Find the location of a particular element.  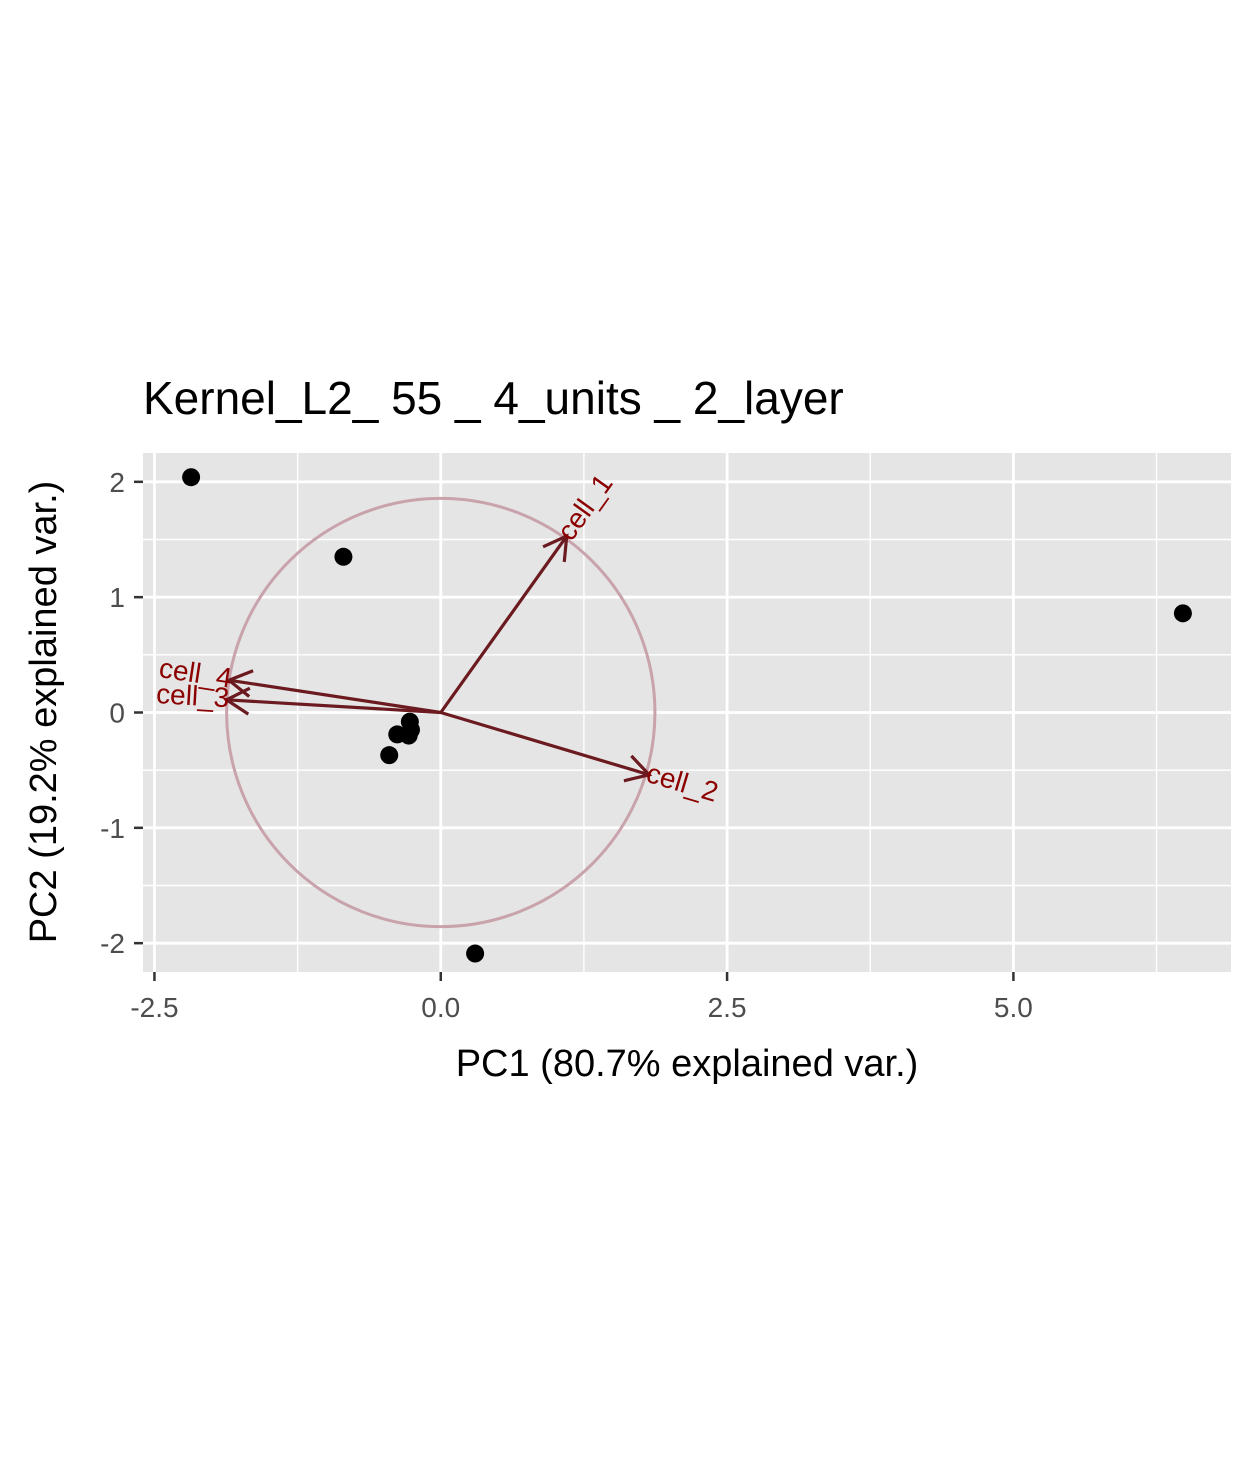

y-axis-ticks: -2 -1 0 1 2 is located at coordinates (121, 713).